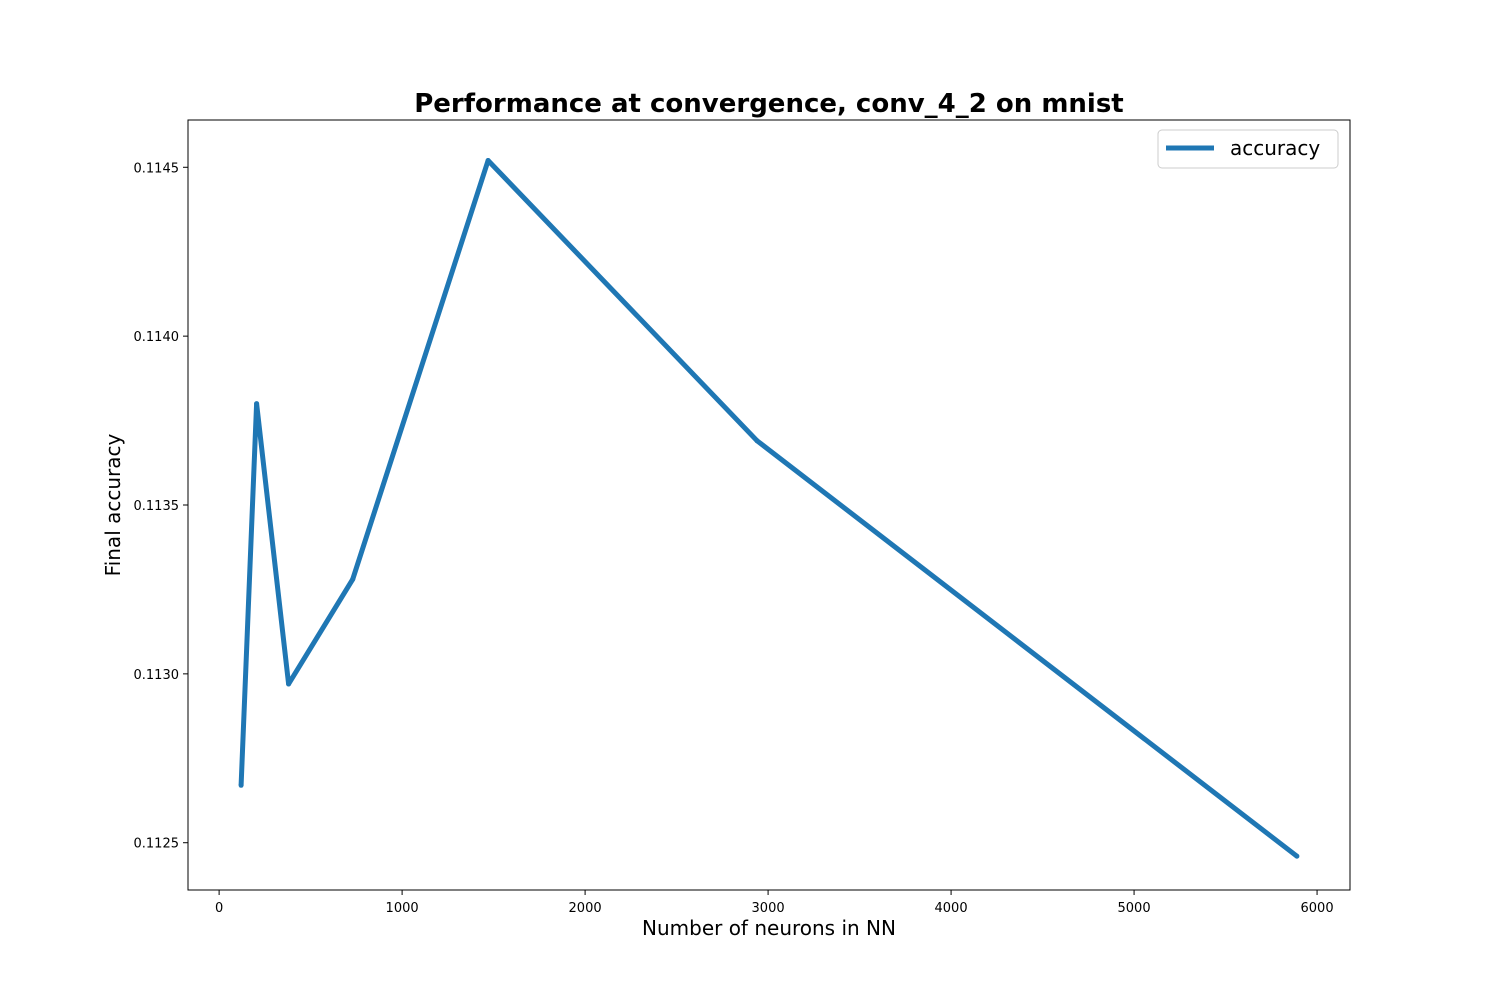  Describe the element at coordinates (157, 844) in the screenshot. I see `y-tick-label: 0.1125` at that location.